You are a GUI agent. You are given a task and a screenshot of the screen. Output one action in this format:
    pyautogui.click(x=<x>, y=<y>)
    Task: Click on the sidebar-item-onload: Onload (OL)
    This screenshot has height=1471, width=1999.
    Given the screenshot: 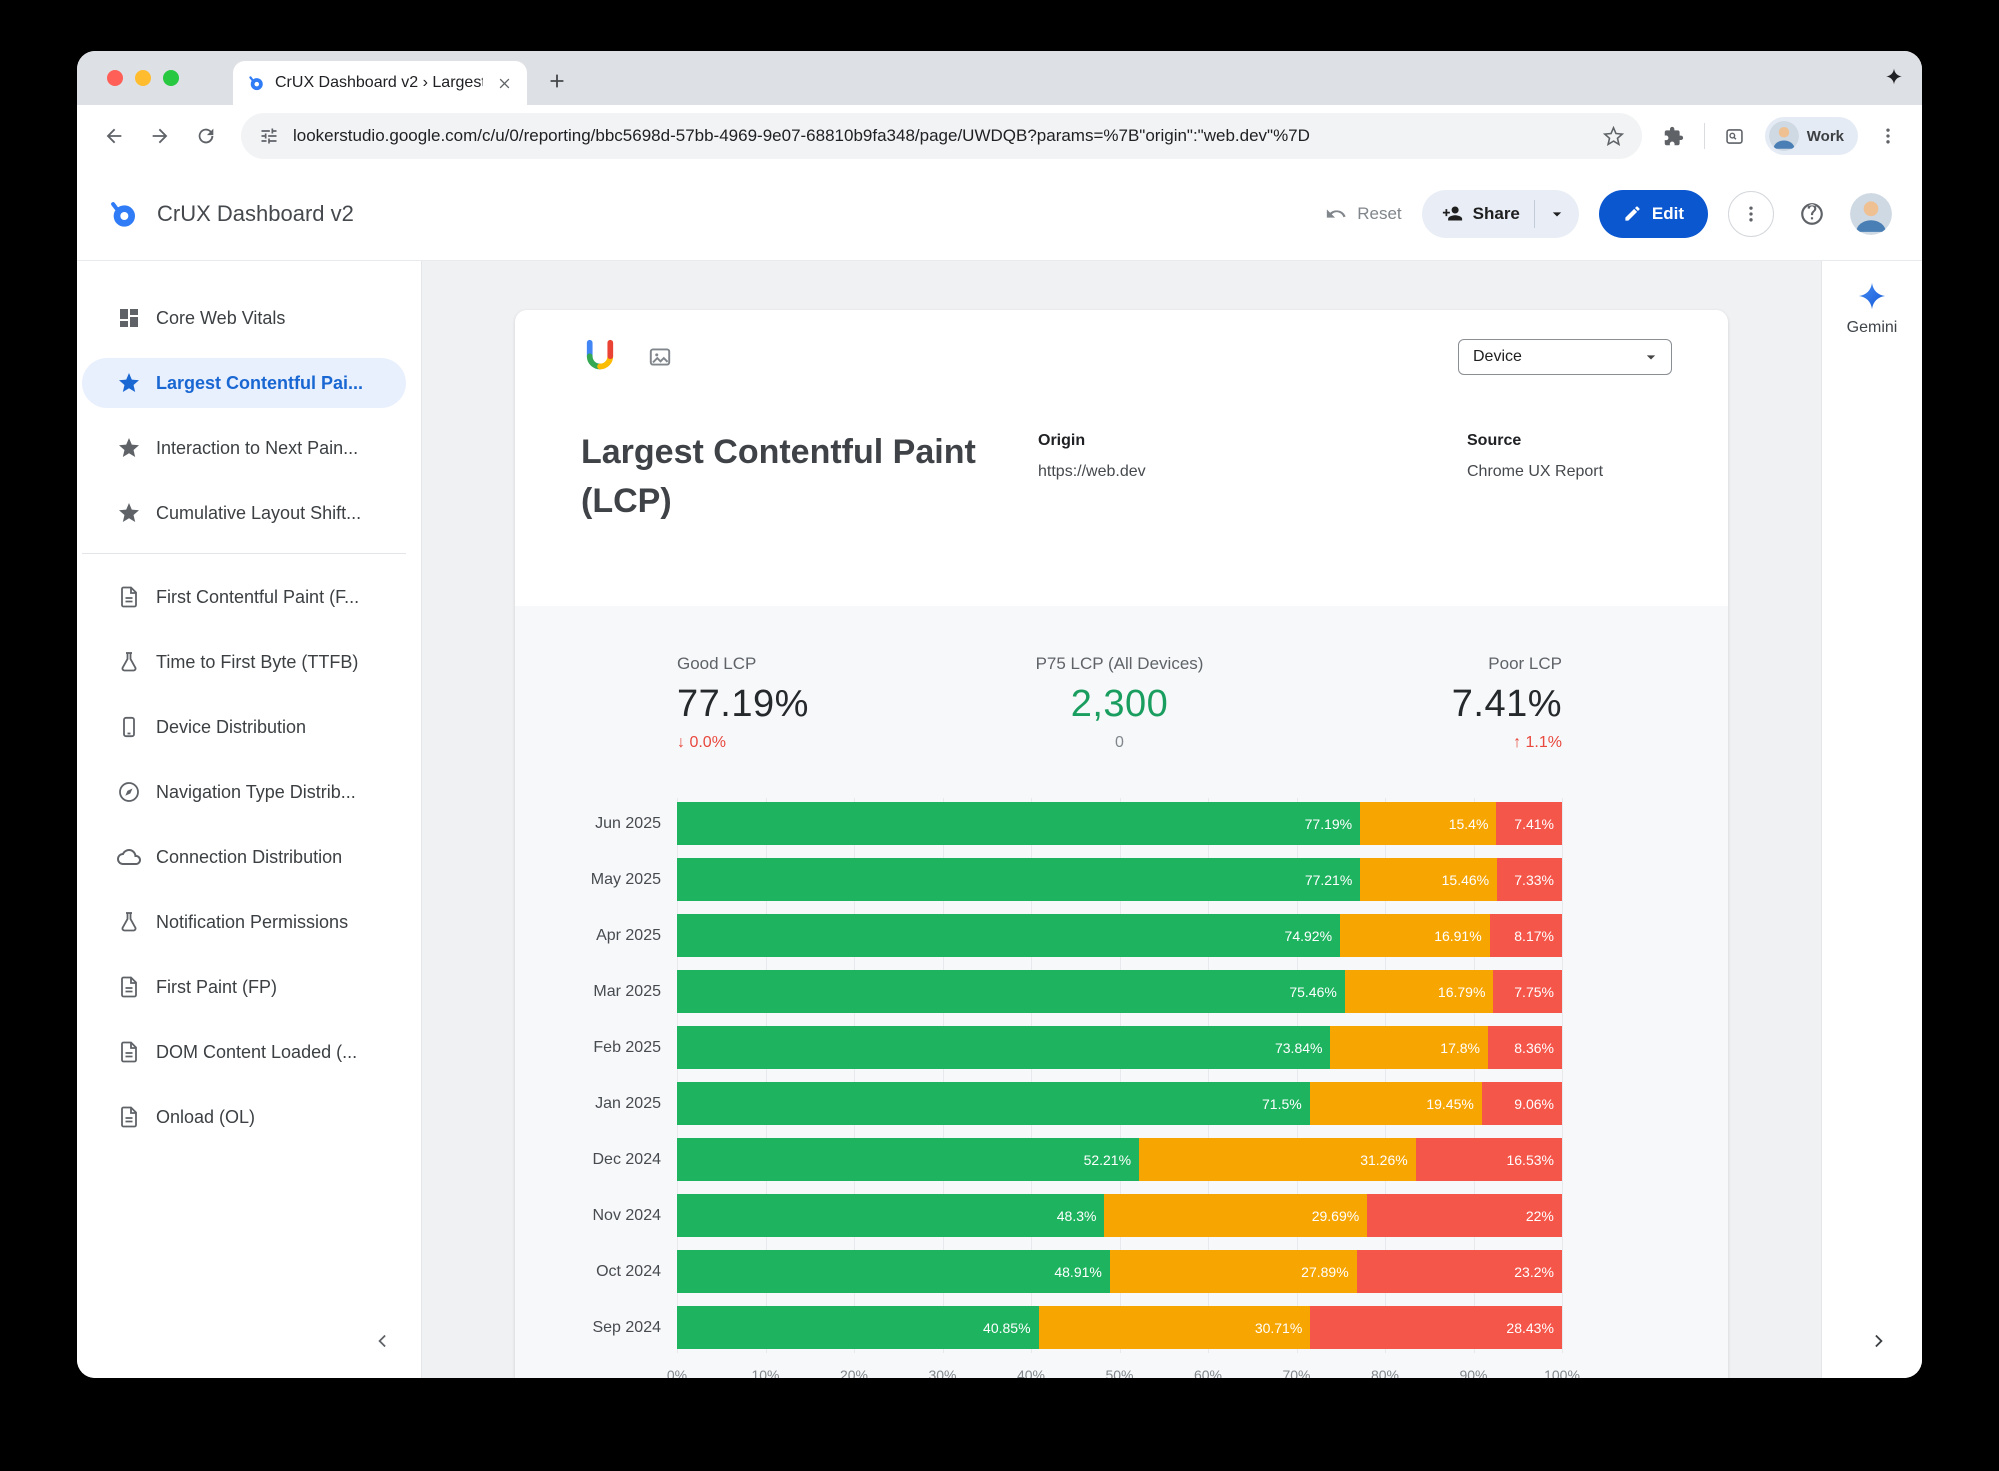 What is the action you would take?
    pyautogui.click(x=244, y=1117)
    